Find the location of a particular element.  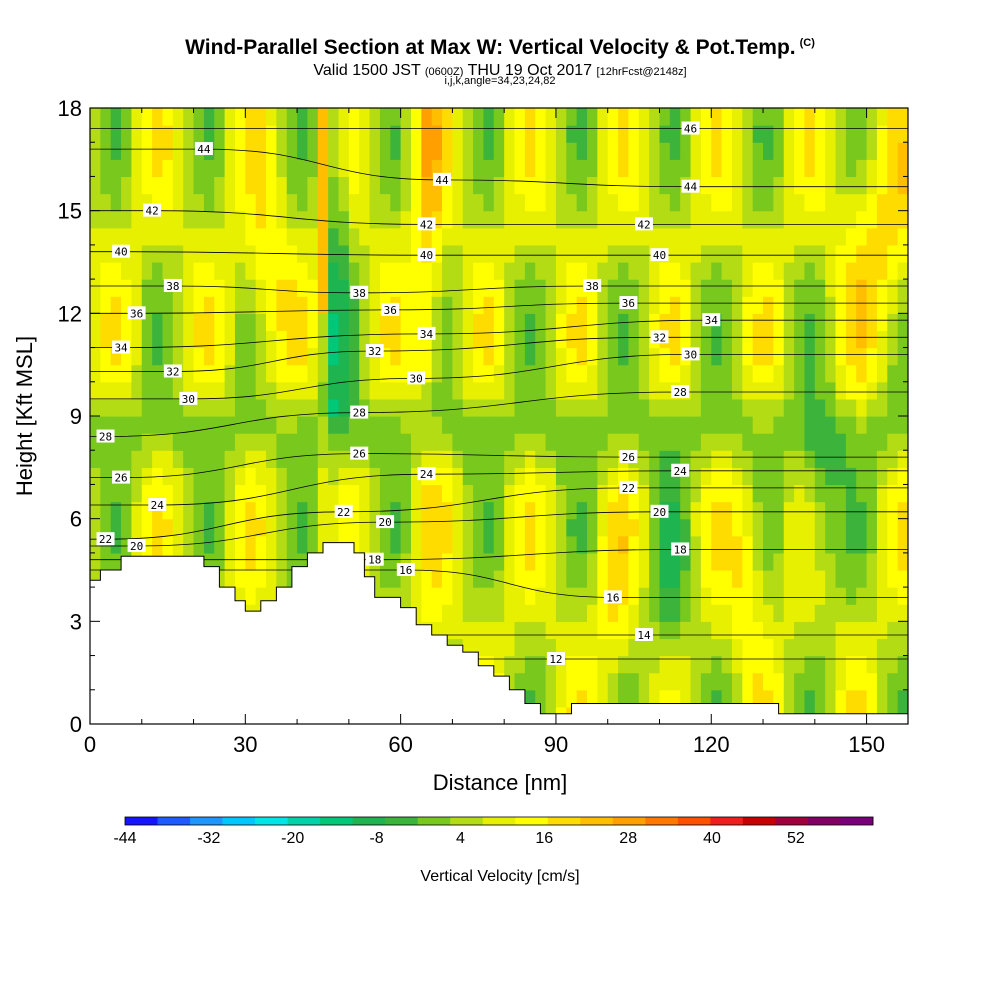

colorbar-swatch is located at coordinates (304, 821).